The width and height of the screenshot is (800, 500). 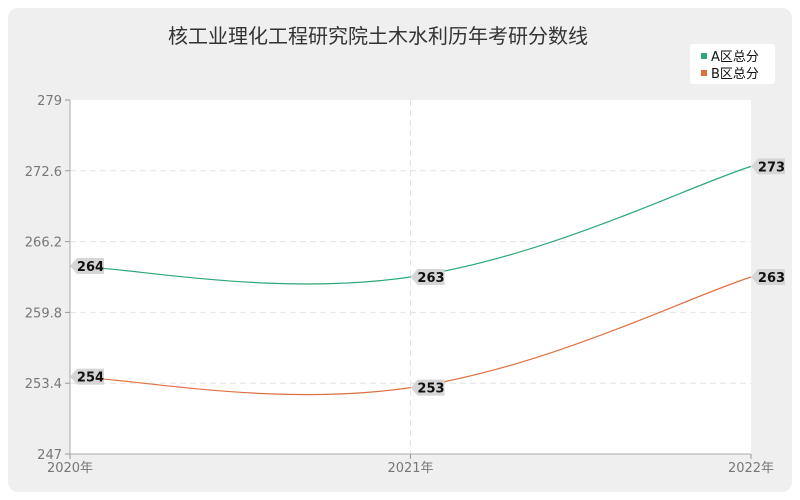 What do you see at coordinates (70, 468) in the screenshot?
I see `x-tick-label: 2020年` at bounding box center [70, 468].